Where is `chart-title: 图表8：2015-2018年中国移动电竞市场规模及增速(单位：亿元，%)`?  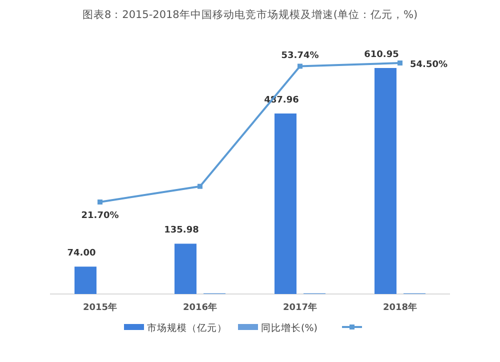 chart-title: 图表8：2015-2018年中国移动电竞市场规模及增速(单位：亿元，%) is located at coordinates (250, 14).